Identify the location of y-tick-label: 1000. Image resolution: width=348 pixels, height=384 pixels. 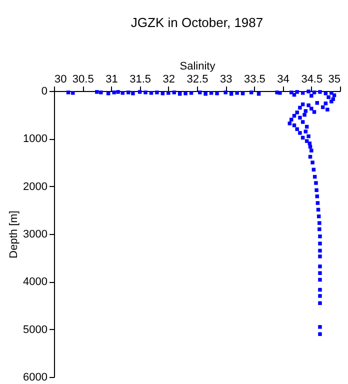
(35, 139).